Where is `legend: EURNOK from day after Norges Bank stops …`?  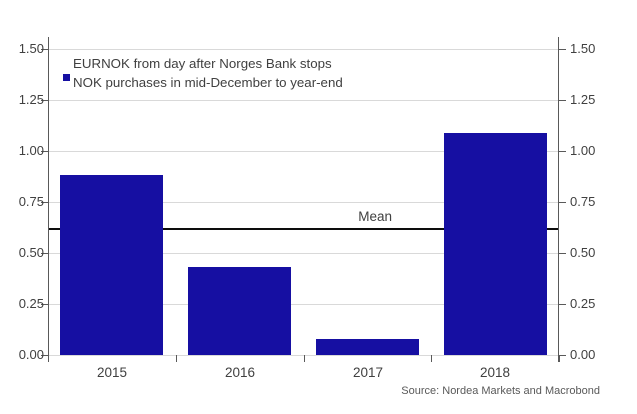 legend: EURNOK from day after Norges Bank stops … is located at coordinates (208, 73).